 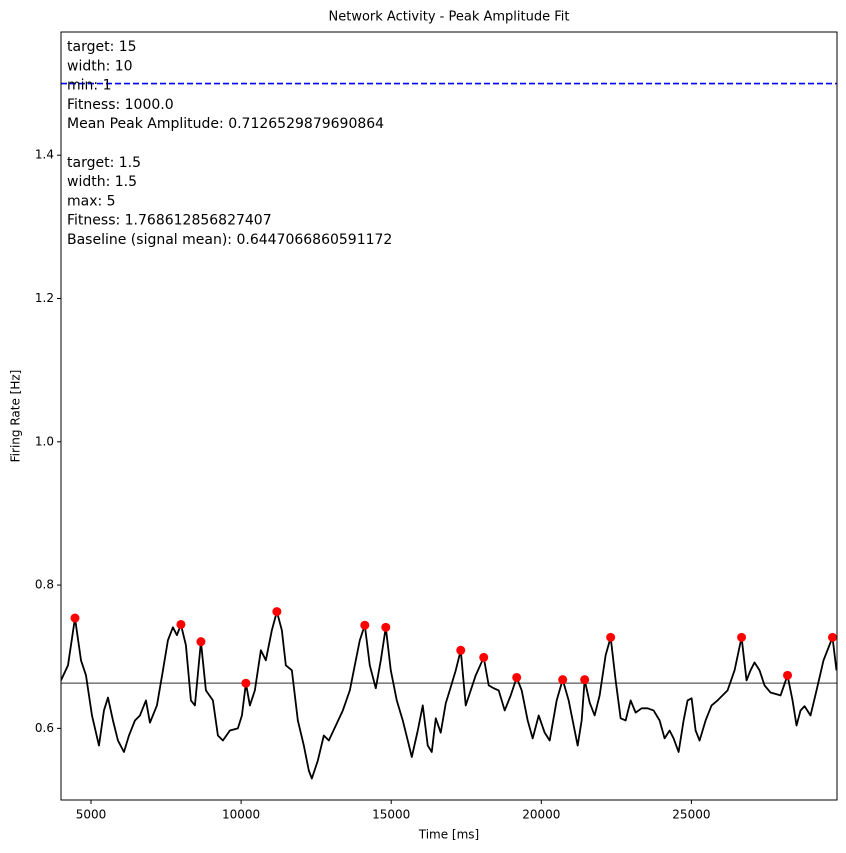 I want to click on annotation-line: width: 1.5, so click(x=102, y=182).